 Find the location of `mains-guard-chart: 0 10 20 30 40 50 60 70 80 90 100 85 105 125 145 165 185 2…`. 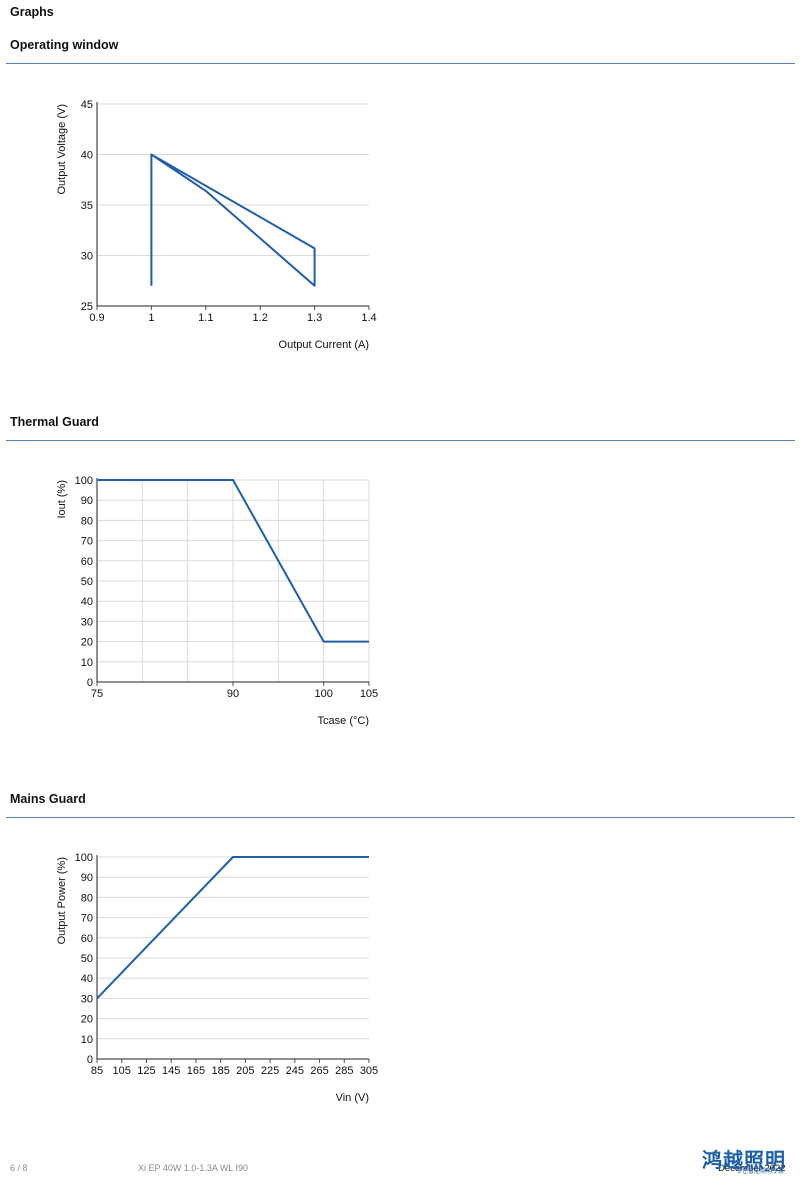

mains-guard-chart: 0 10 20 30 40 50 60 70 80 90 100 85 105 125 145 165 185 2… is located at coordinates (220, 978).